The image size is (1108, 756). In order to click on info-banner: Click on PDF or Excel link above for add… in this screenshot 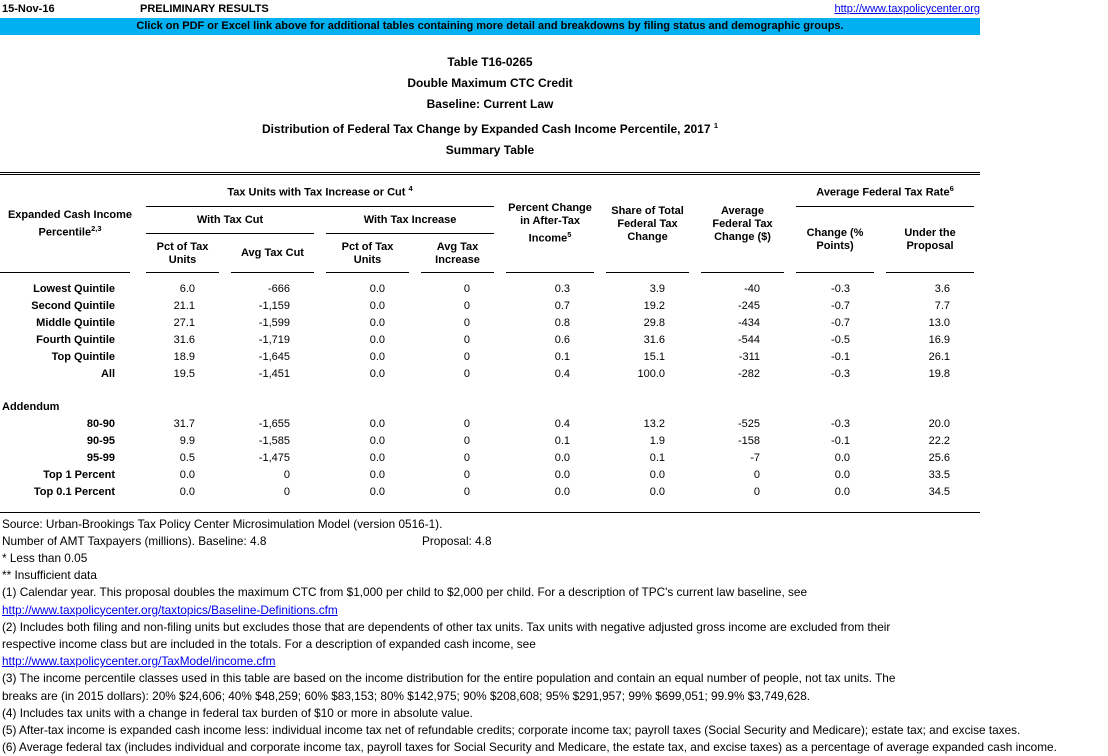, I will do `click(490, 26)`.